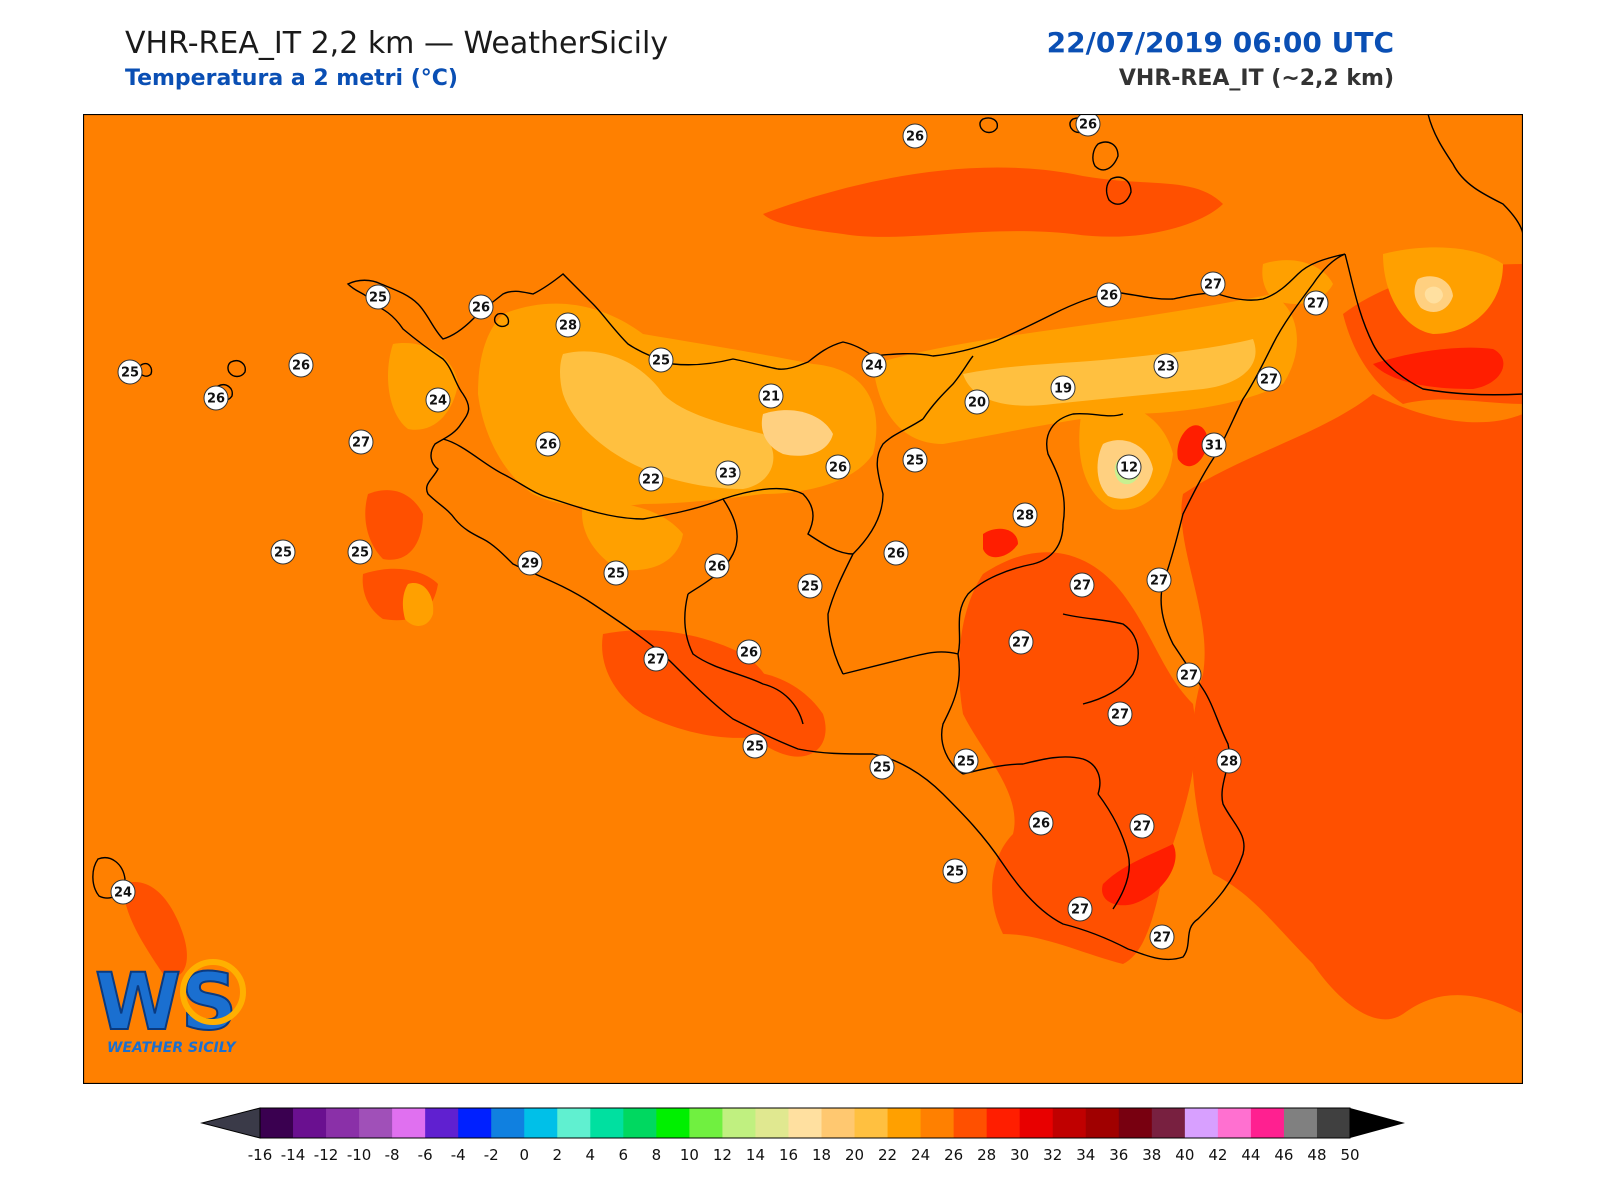 The width and height of the screenshot is (1600, 1200). I want to click on colorbar-tick-label: -10, so click(359, 1155).